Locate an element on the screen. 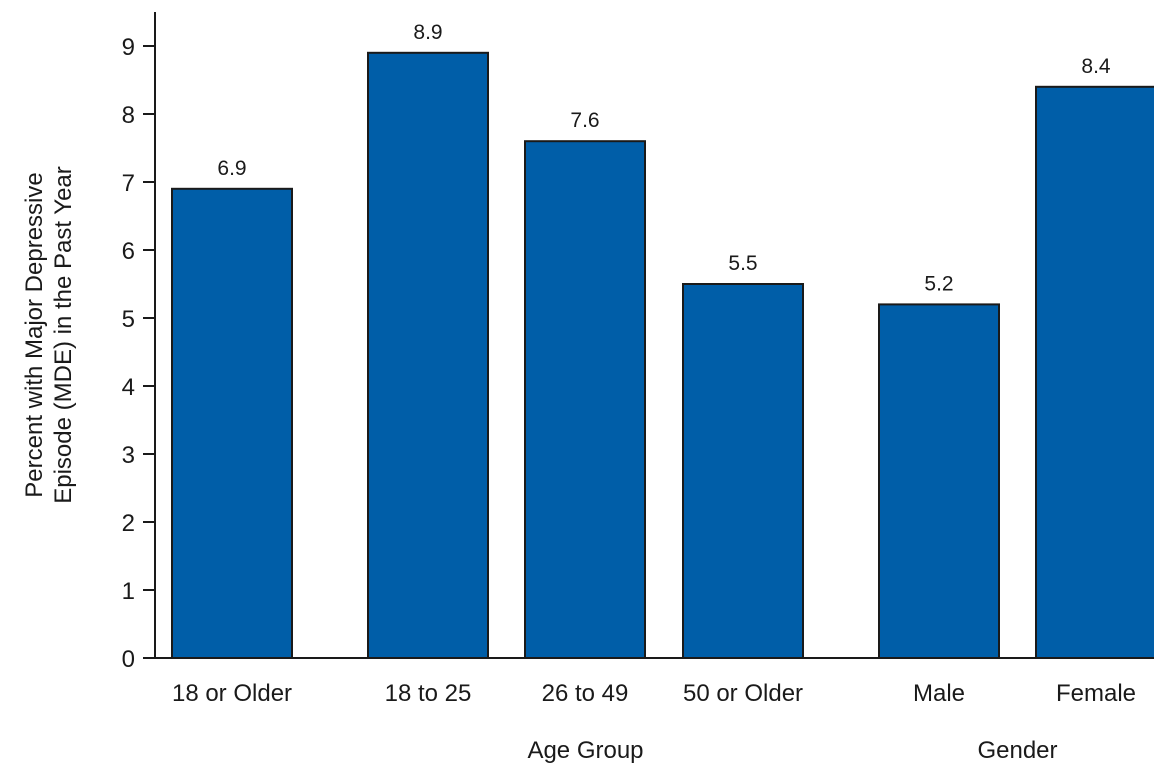  y-tick-label: 0 is located at coordinates (128, 659).